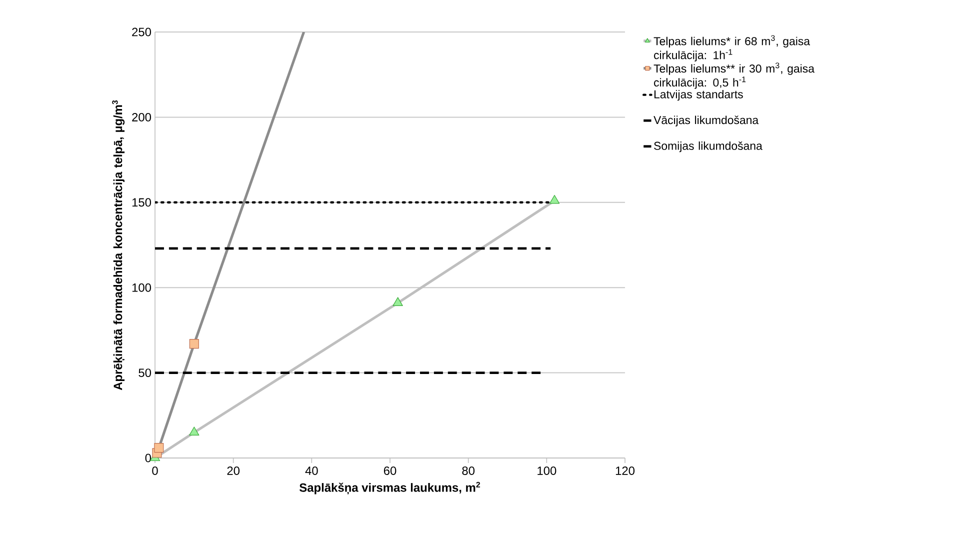  I want to click on y-tick-label: 200, so click(142, 117).